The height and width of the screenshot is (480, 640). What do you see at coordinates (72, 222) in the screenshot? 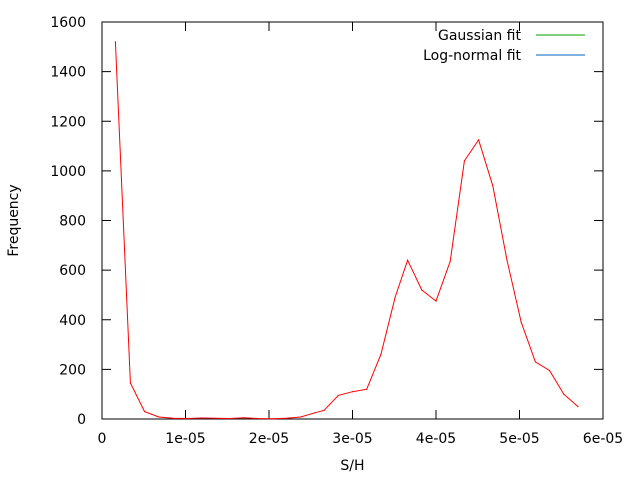
I see `y-tick-label: 800` at bounding box center [72, 222].